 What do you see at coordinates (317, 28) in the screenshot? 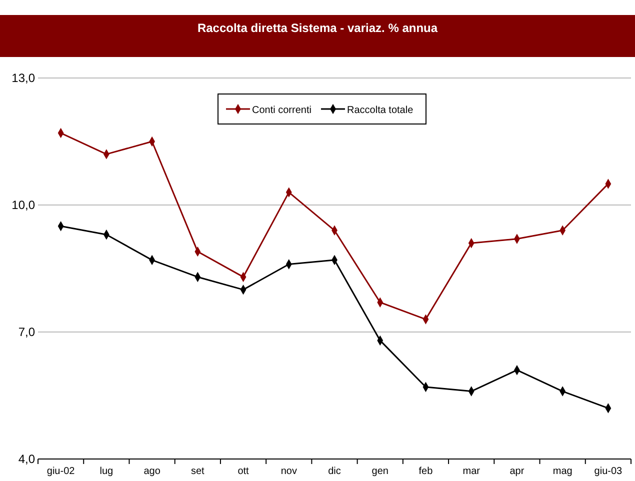
I see `chart-title: Raccolta diretta Sistema - variaz. % annua` at bounding box center [317, 28].